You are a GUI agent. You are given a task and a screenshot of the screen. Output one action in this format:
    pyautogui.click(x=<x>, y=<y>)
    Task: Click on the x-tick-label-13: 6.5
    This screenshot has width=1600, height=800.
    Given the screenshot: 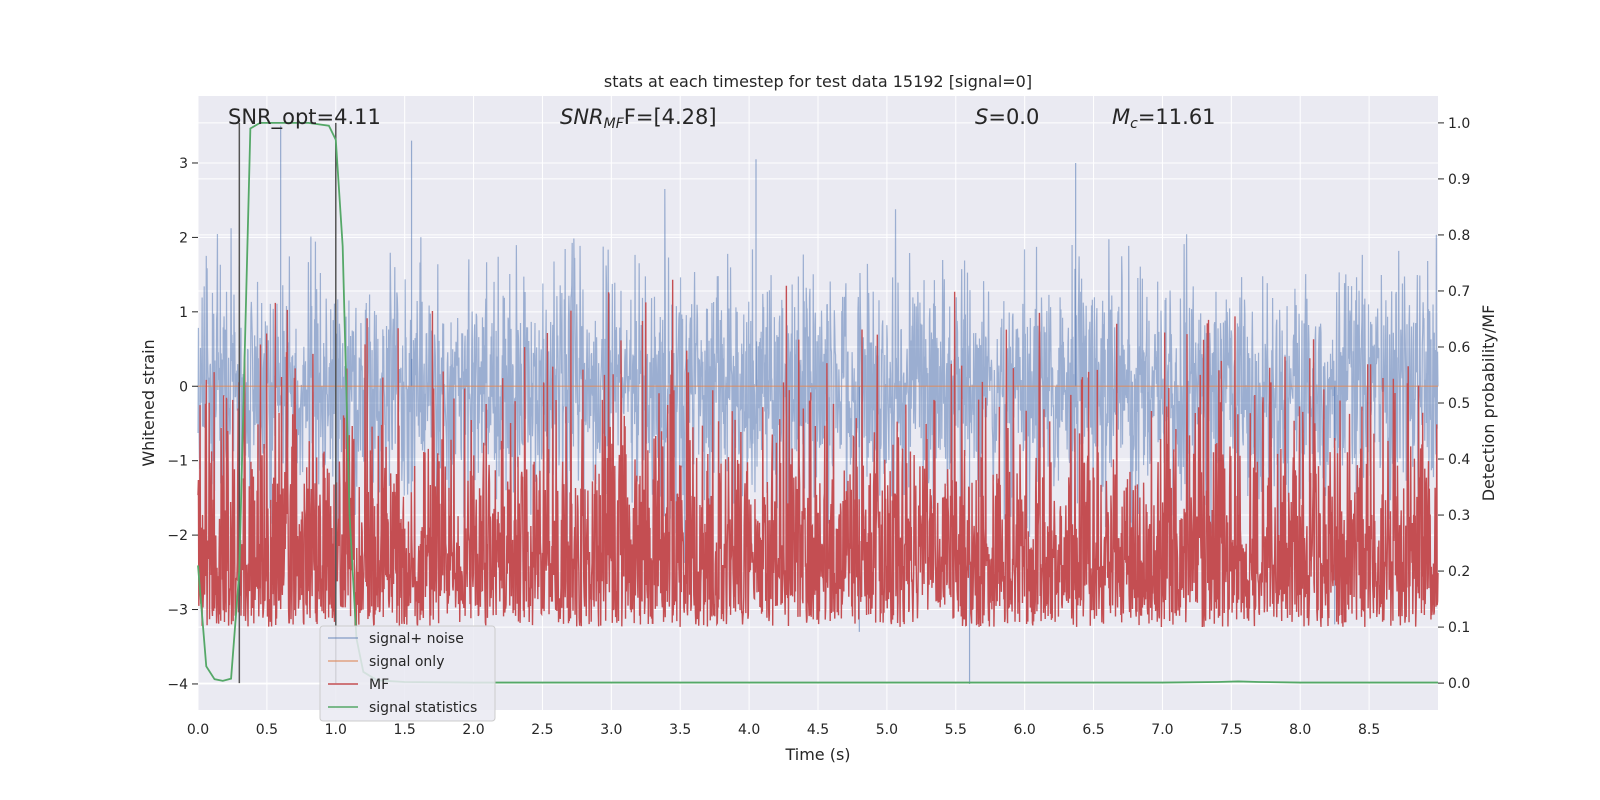 What is the action you would take?
    pyautogui.click(x=1093, y=730)
    